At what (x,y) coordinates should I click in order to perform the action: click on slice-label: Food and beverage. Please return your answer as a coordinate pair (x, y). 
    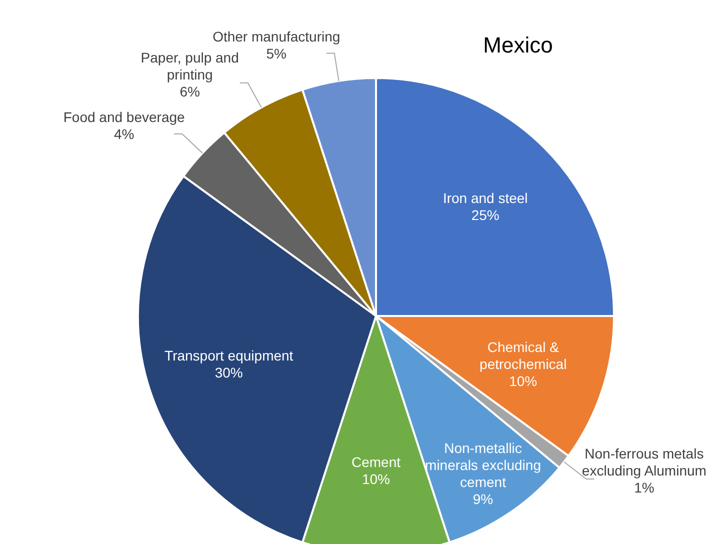
    Looking at the image, I should click on (124, 116).